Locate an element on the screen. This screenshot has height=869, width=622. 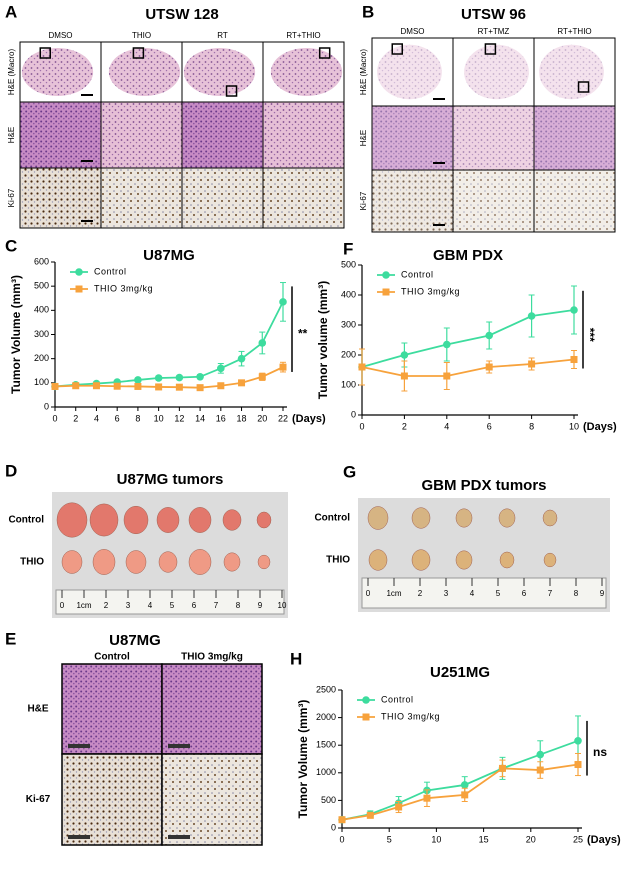
panel-letter: C is located at coordinates (11, 245).